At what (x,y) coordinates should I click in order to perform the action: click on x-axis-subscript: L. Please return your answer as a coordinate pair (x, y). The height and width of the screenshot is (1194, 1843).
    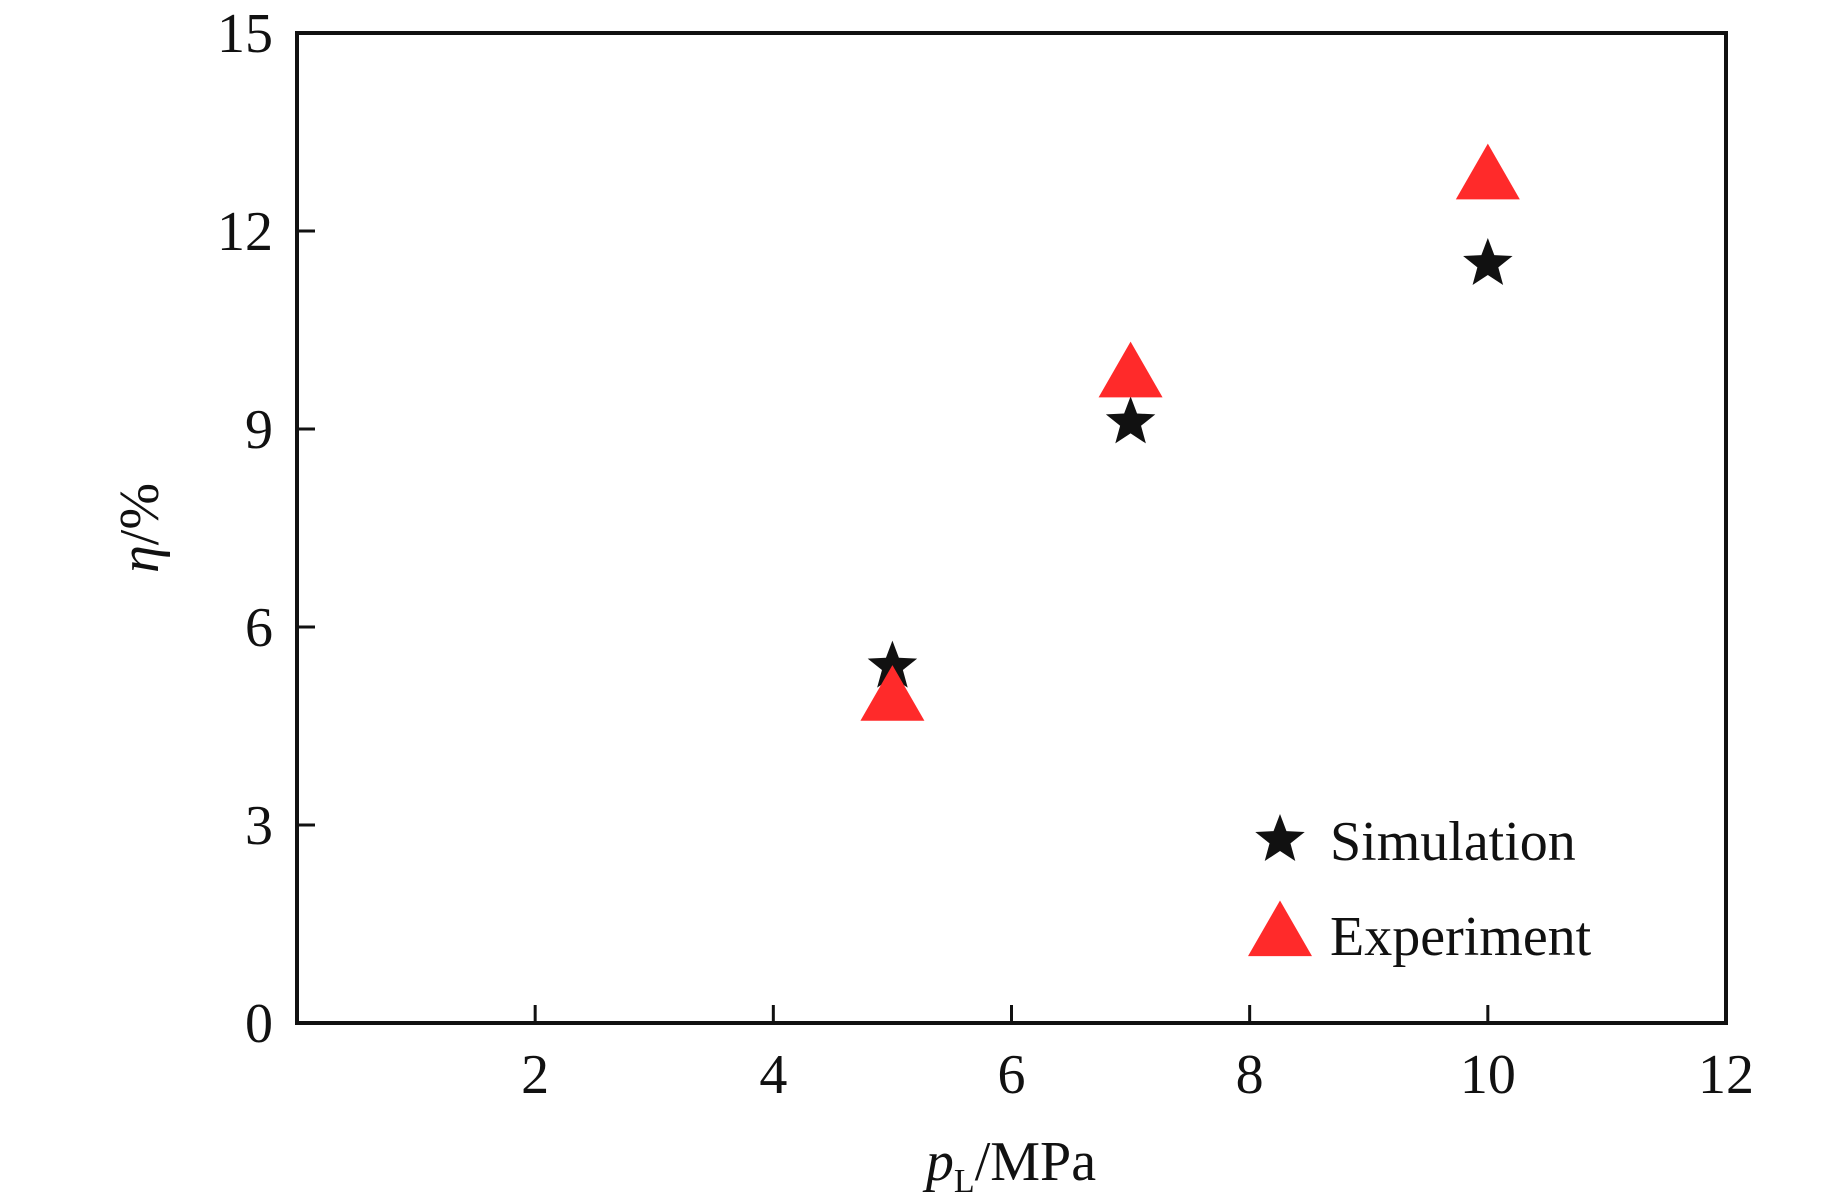
    Looking at the image, I should click on (964, 1178).